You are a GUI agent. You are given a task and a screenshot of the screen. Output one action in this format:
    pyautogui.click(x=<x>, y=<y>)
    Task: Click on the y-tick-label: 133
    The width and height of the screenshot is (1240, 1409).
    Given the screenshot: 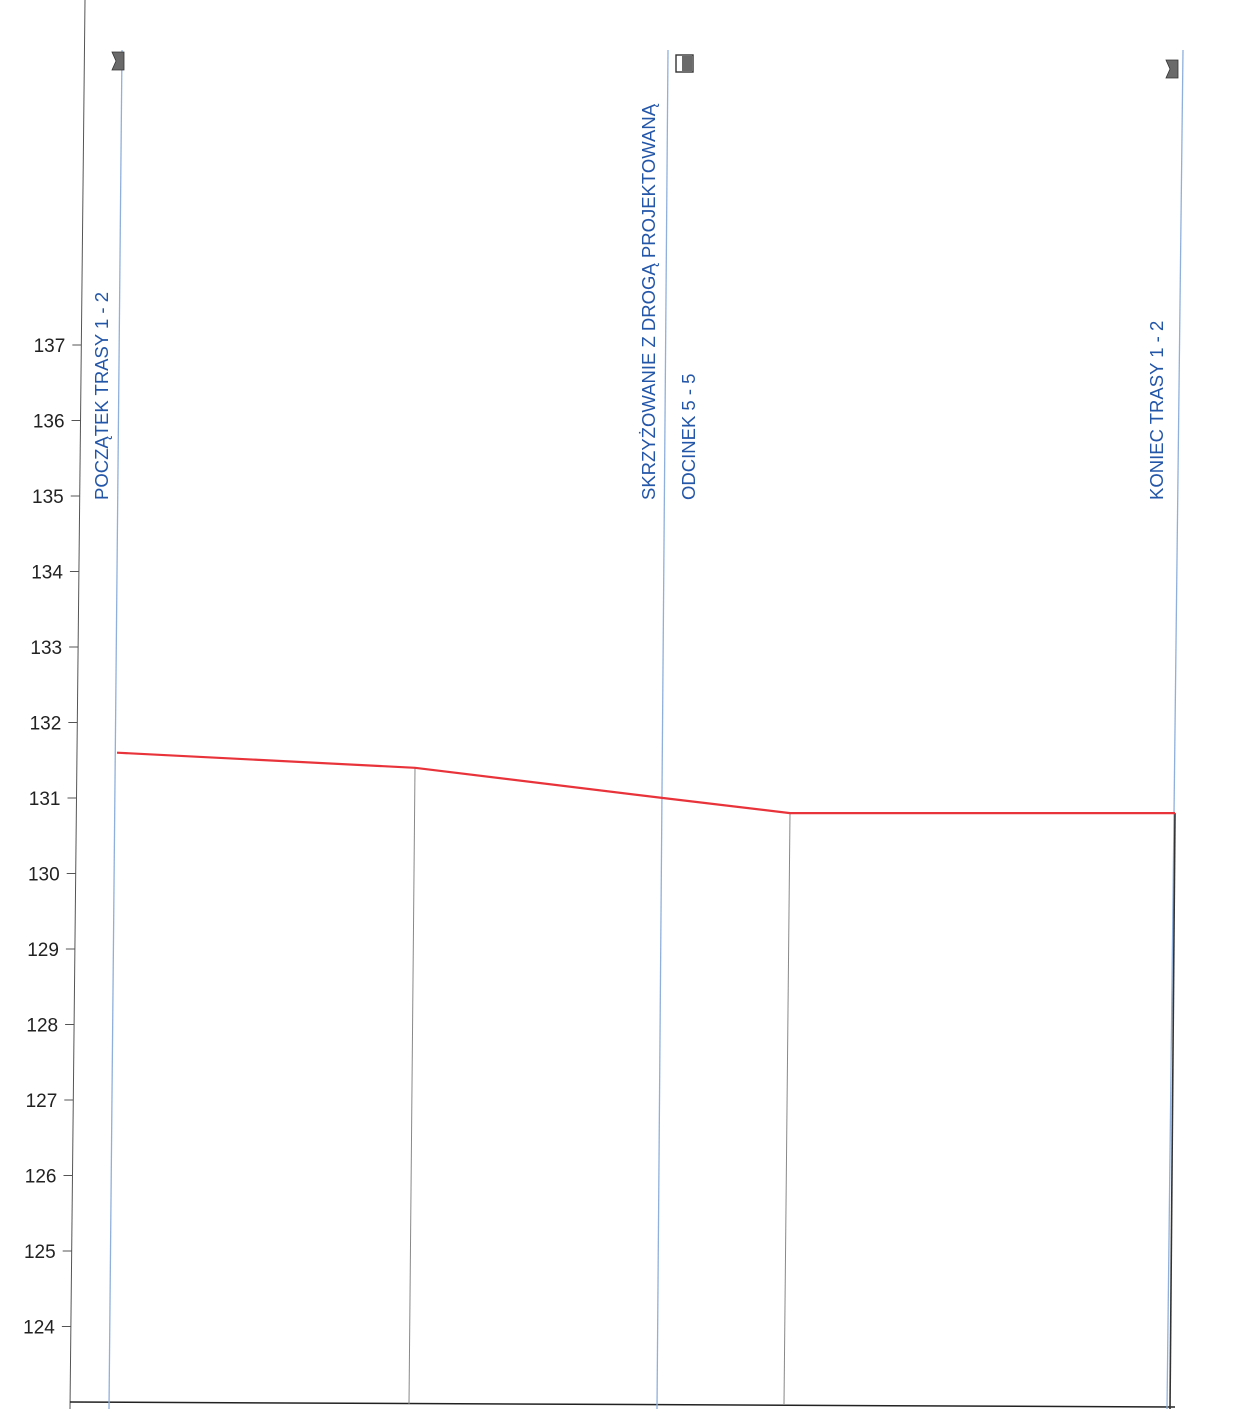 What is the action you would take?
    pyautogui.click(x=46, y=648)
    